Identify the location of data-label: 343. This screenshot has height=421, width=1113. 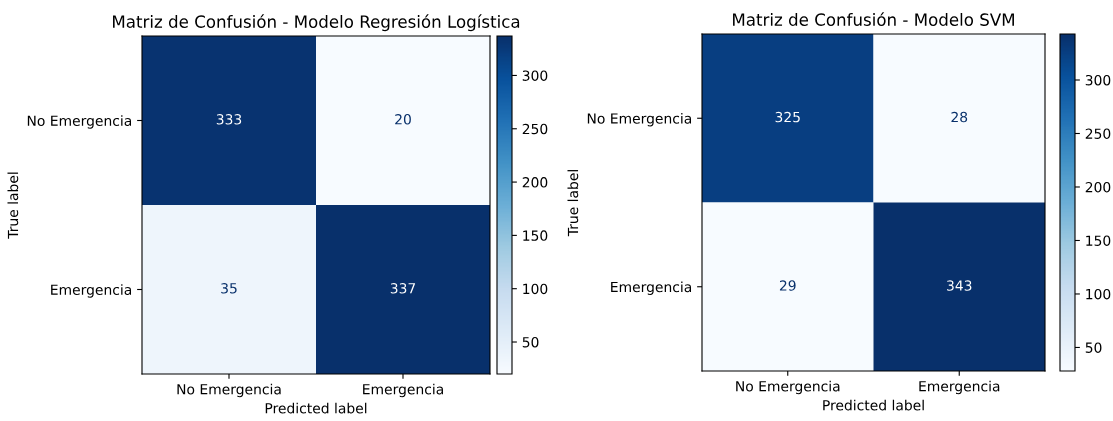
(959, 285).